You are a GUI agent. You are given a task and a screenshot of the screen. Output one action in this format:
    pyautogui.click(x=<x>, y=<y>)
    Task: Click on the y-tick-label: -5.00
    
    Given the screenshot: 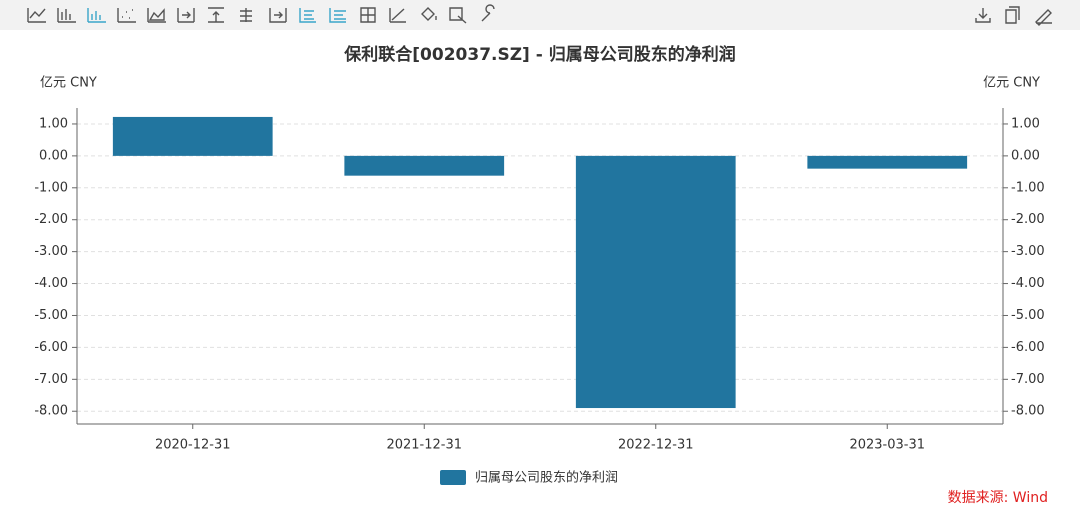 What is the action you would take?
    pyautogui.click(x=51, y=315)
    